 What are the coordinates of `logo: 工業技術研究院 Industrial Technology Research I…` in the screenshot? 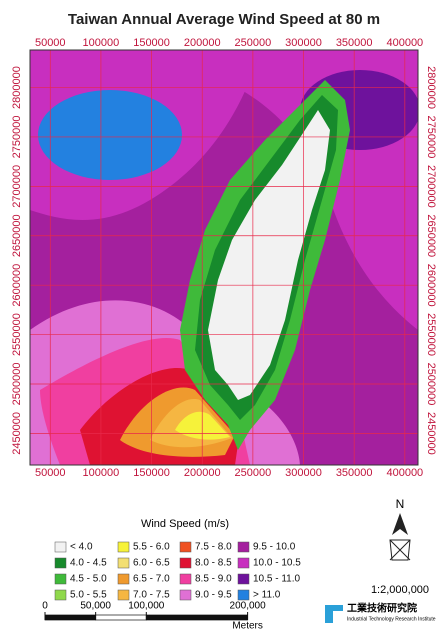 It's located at (380, 612).